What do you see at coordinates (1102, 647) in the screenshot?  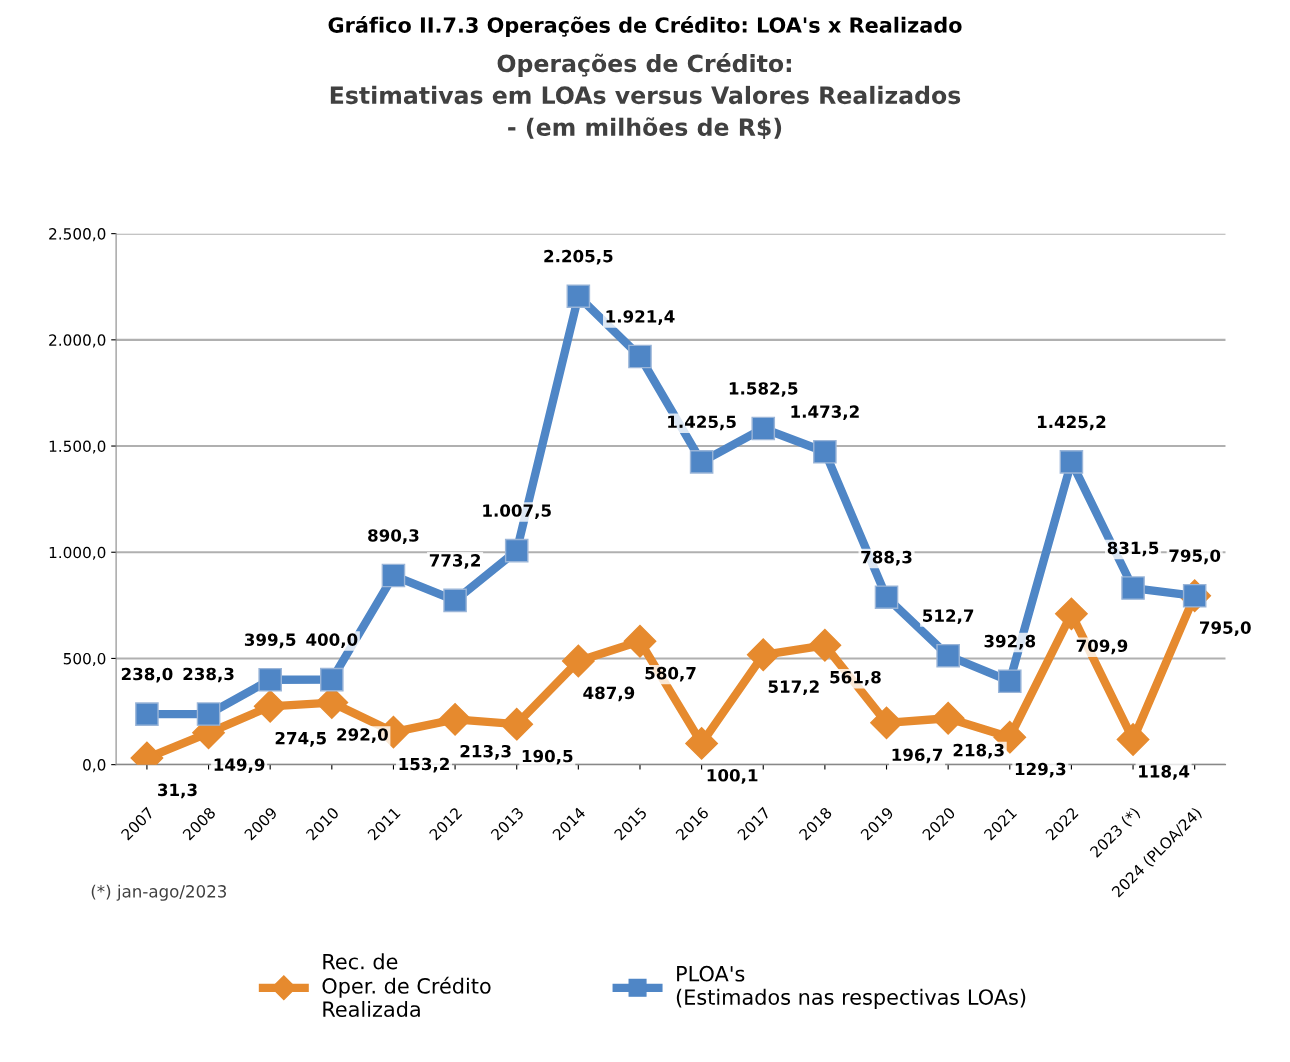 I see `data-label: 709,9` at bounding box center [1102, 647].